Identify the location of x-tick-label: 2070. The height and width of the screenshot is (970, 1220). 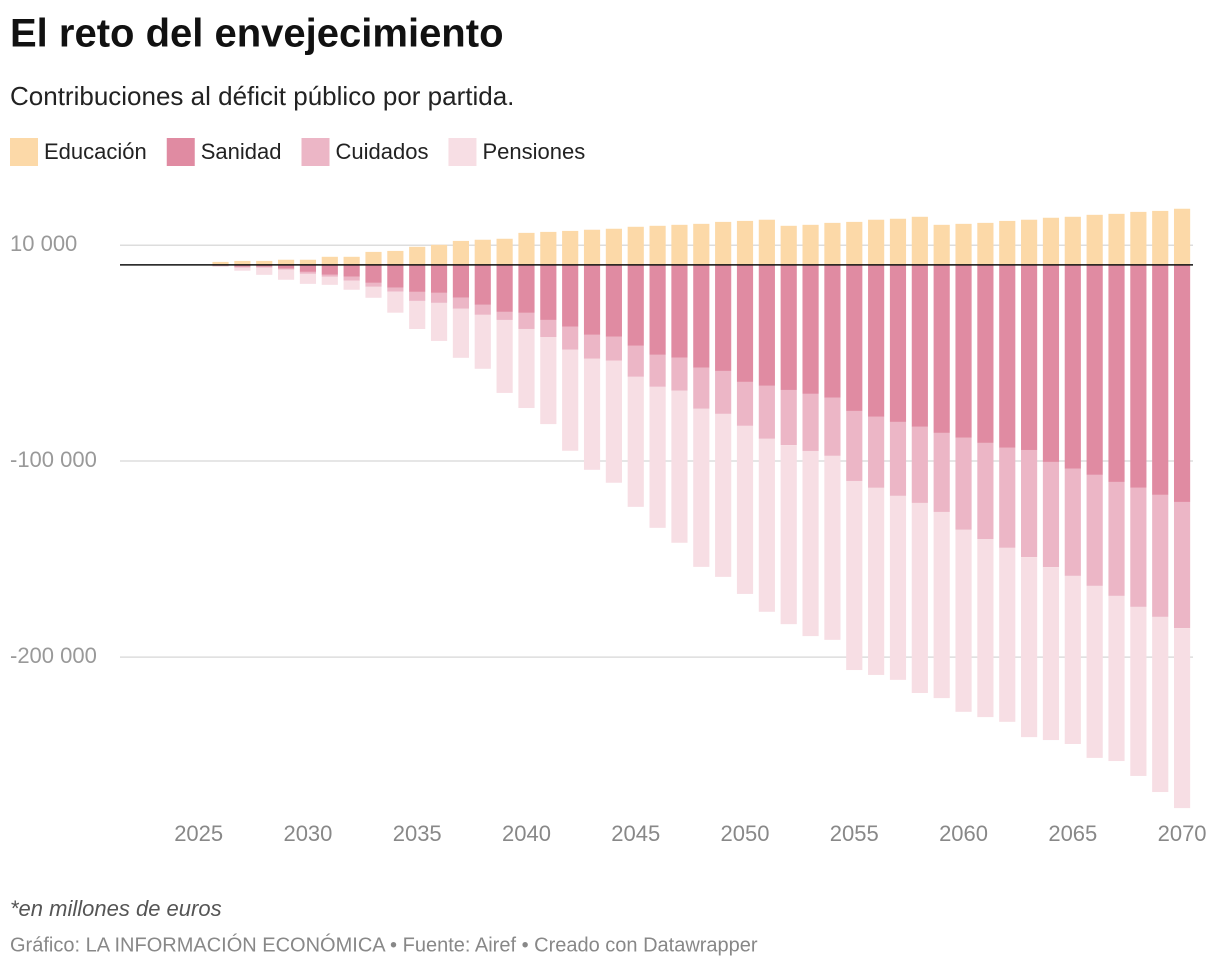
(1182, 833).